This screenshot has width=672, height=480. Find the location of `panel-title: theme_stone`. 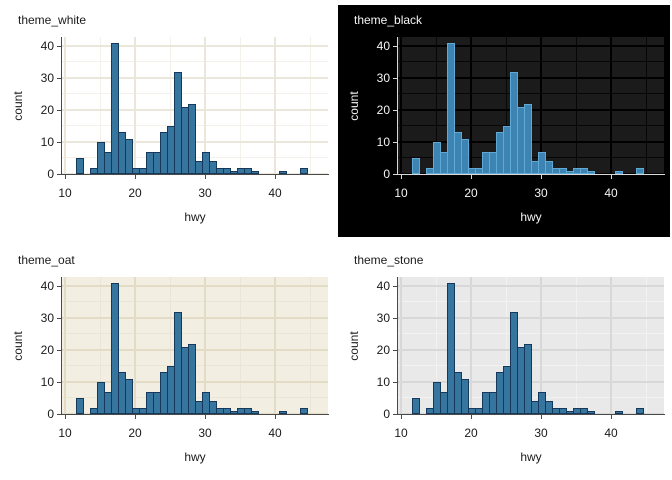

panel-title: theme_stone is located at coordinates (389, 260).